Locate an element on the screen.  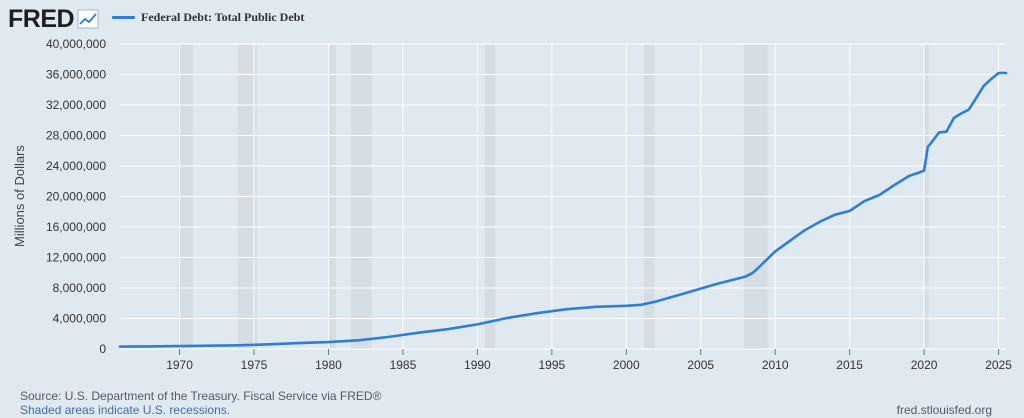
fred-url: fred.stlouisfed.org is located at coordinates (944, 410).